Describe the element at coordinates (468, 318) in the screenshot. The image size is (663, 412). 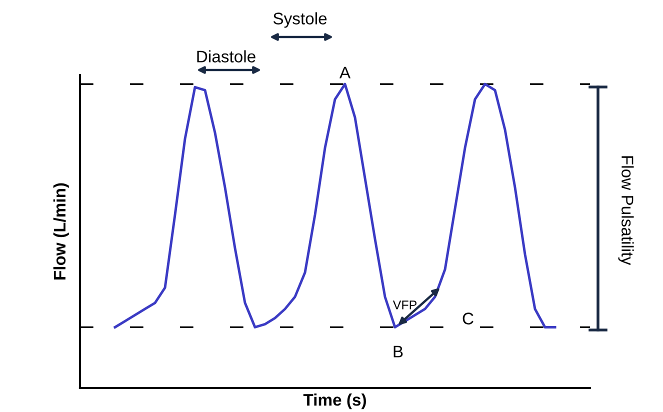
I see `annotation: C` at that location.